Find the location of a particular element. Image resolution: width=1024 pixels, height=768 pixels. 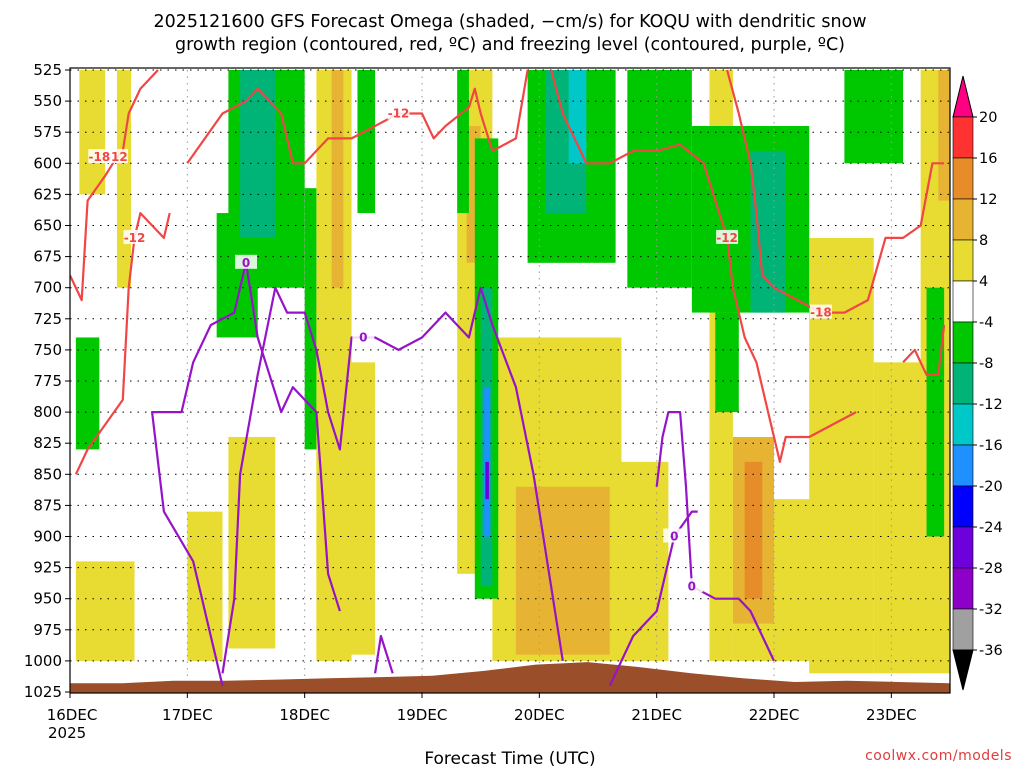

colorbar-label-6: -8 is located at coordinates (986, 364).